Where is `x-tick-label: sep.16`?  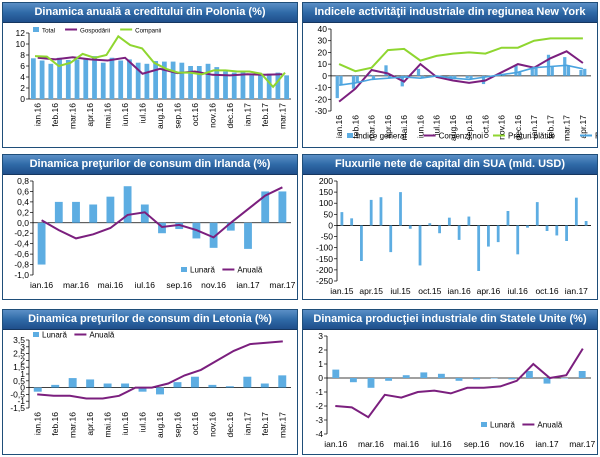
x-tick-label: sep.16 is located at coordinates (177, 116).